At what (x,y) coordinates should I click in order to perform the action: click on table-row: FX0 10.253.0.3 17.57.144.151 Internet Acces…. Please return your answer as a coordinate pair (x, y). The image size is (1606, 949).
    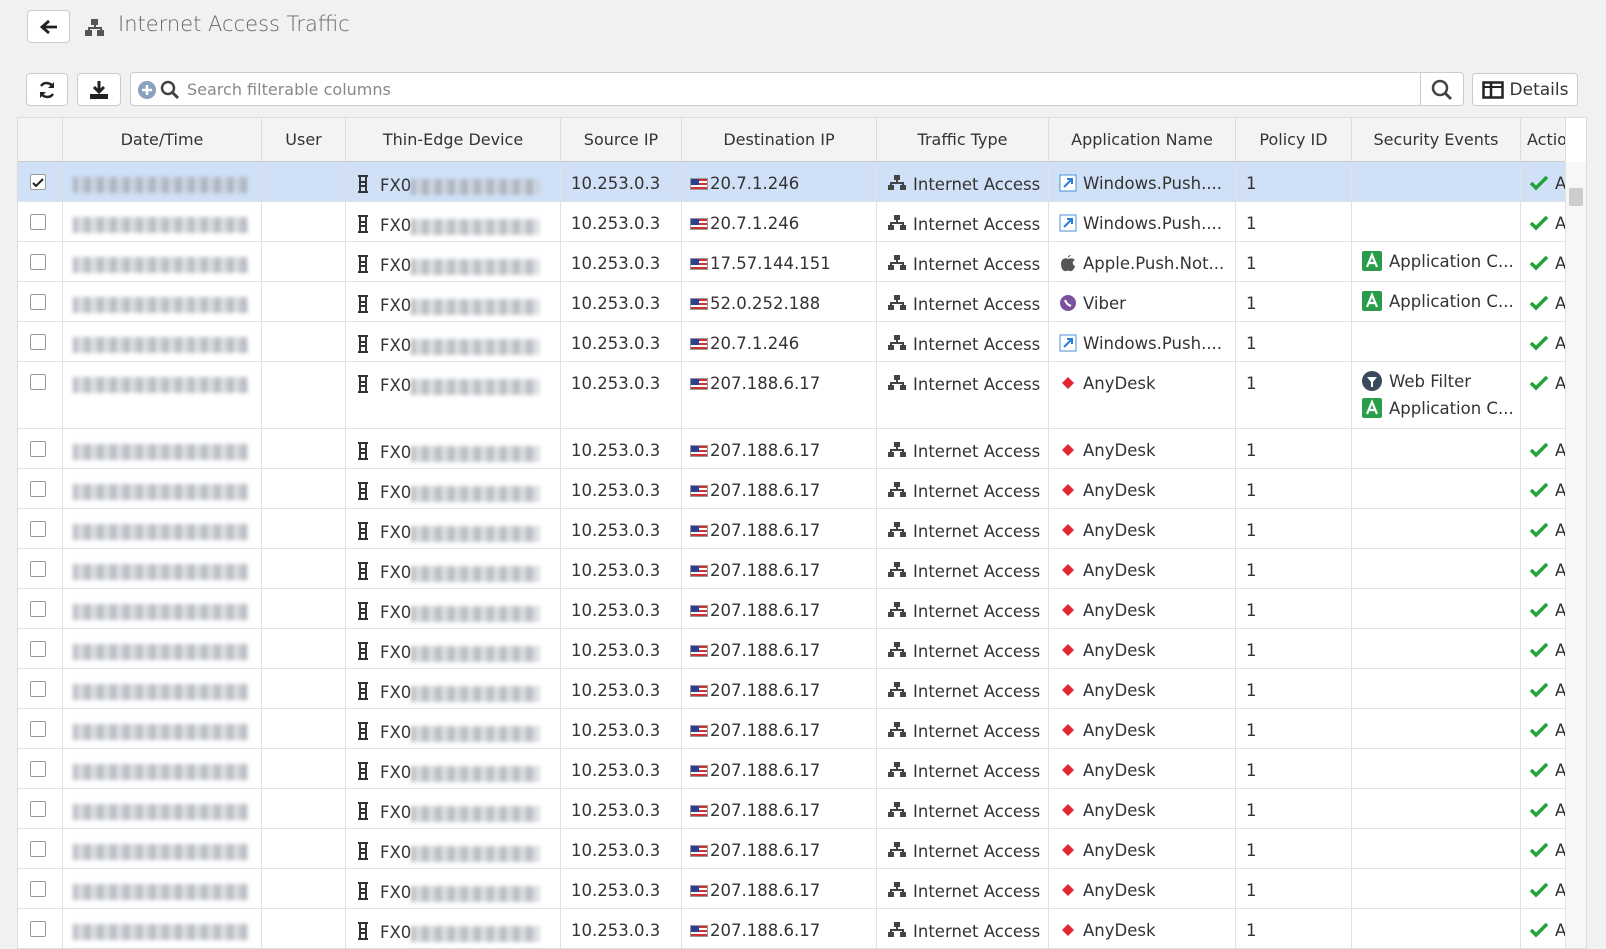
    Looking at the image, I should click on (792, 262).